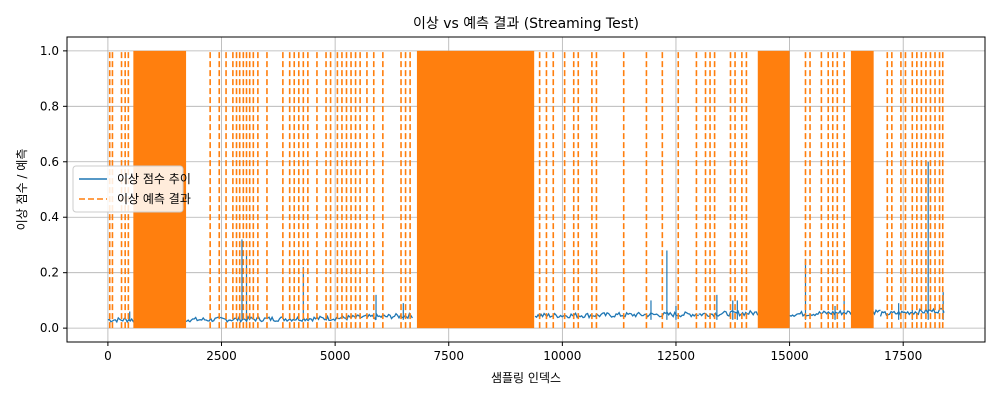  What do you see at coordinates (128, 189) in the screenshot?
I see `legend-box` at bounding box center [128, 189].